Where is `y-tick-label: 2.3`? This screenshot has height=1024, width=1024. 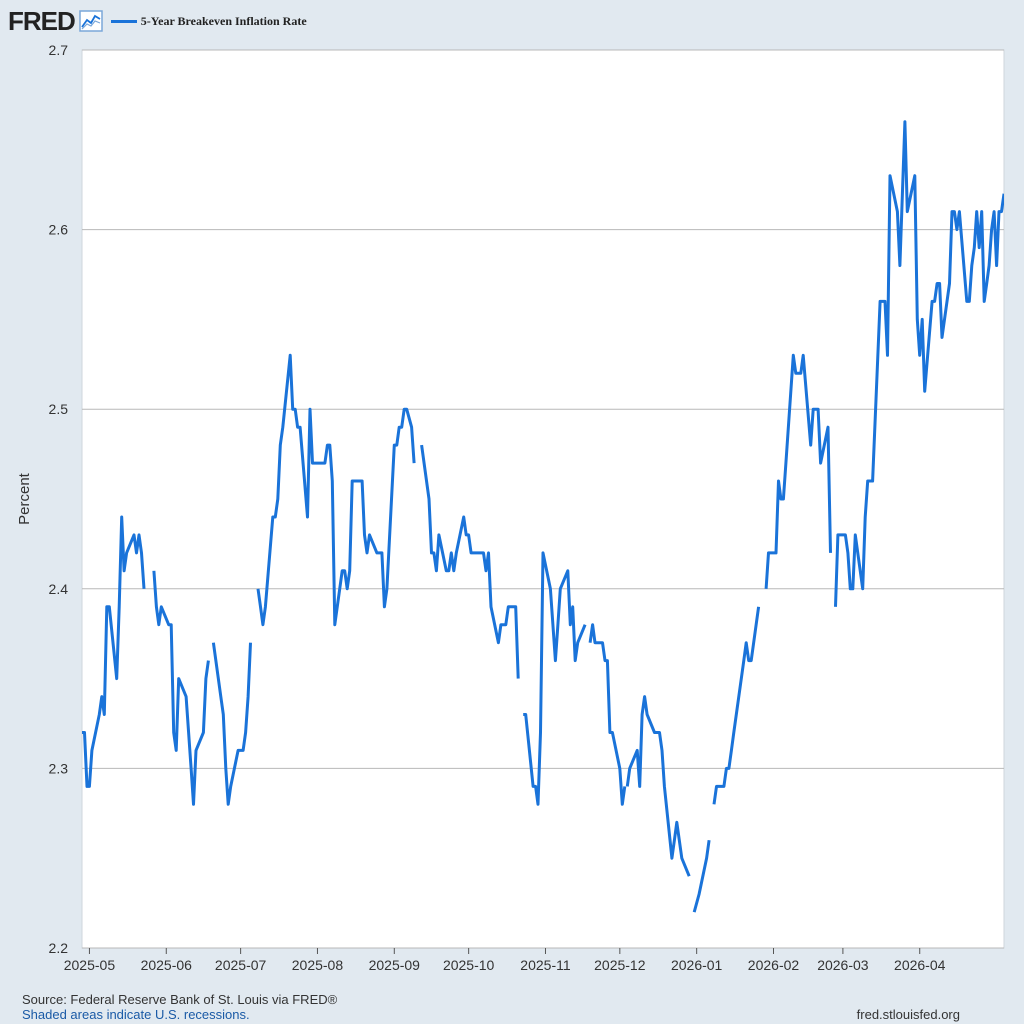
y-tick-label: 2.3 is located at coordinates (59, 768).